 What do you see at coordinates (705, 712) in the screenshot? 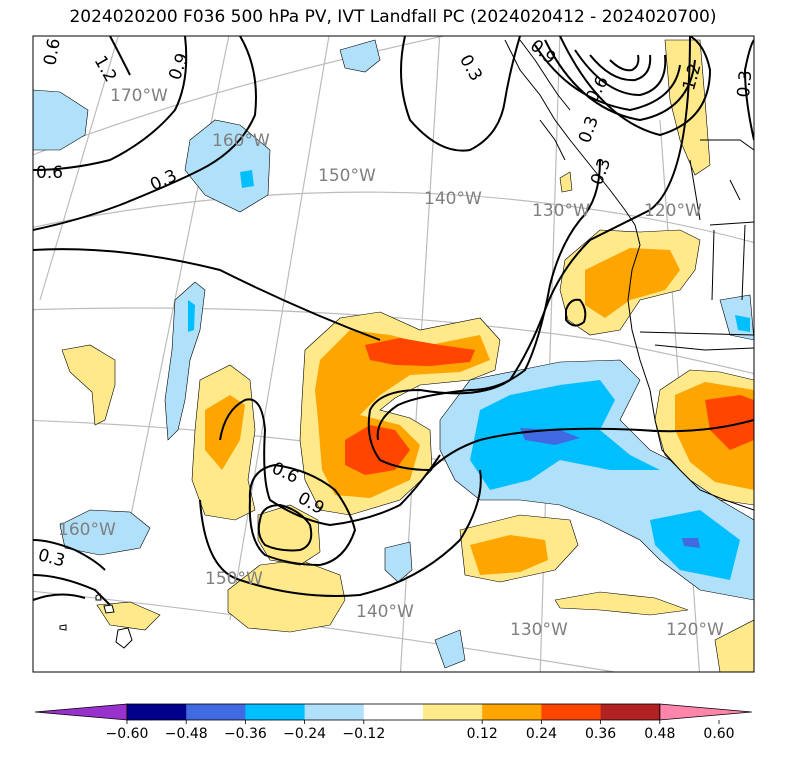
I see `colorbar-extend-high` at bounding box center [705, 712].